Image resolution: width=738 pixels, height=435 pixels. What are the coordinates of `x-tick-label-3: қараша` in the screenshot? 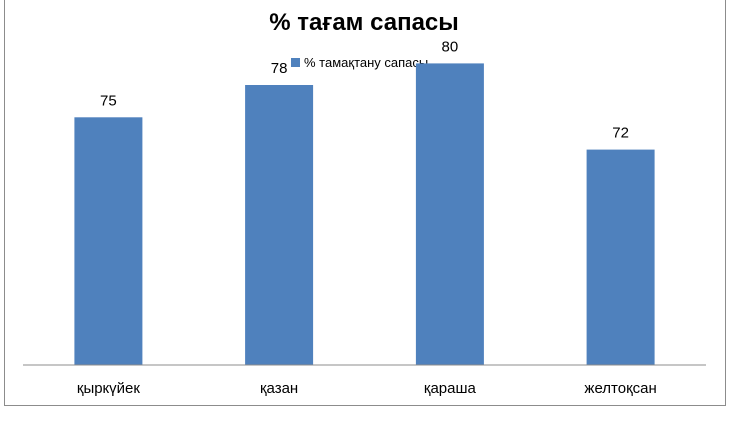 It's located at (450, 388).